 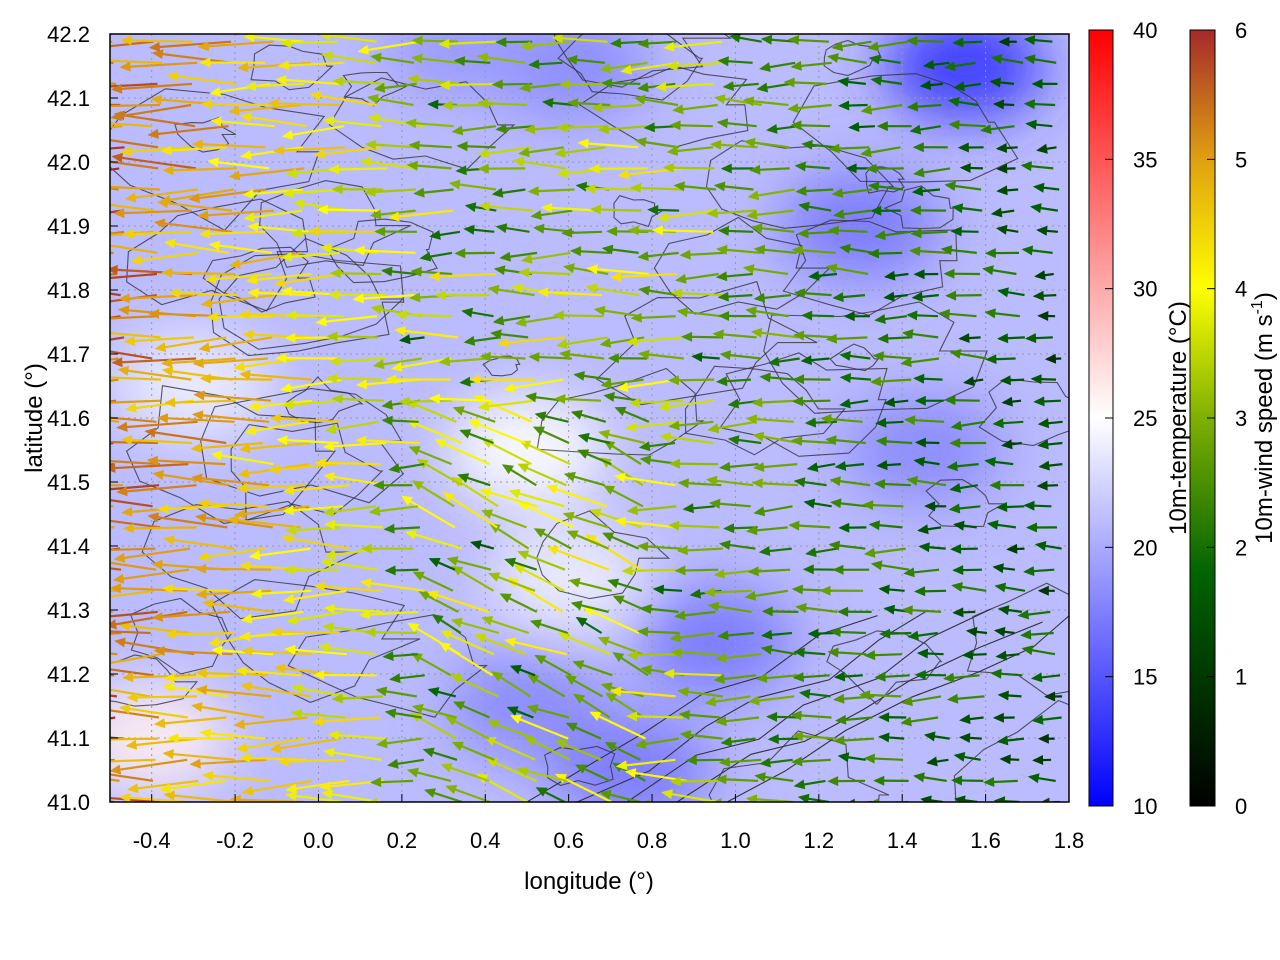 What do you see at coordinates (714, 642) in the screenshot?
I see `temperature-region` at bounding box center [714, 642].